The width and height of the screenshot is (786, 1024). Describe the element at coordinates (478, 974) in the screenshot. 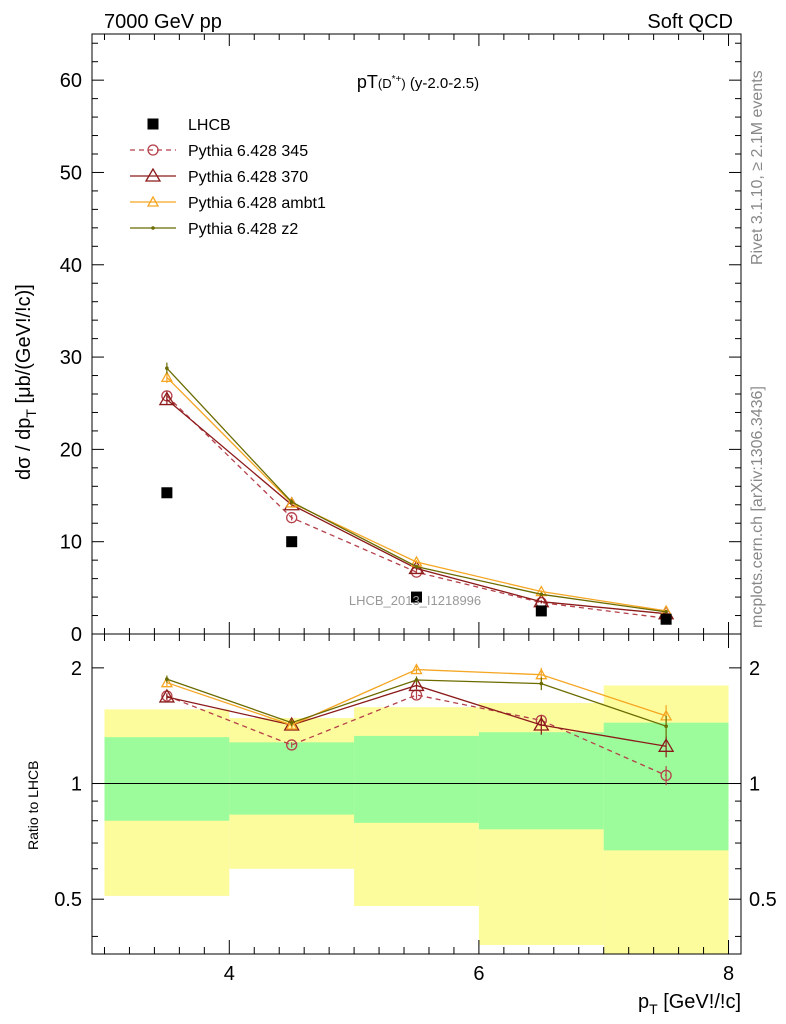

I see `x-tick-label: 6` at that location.